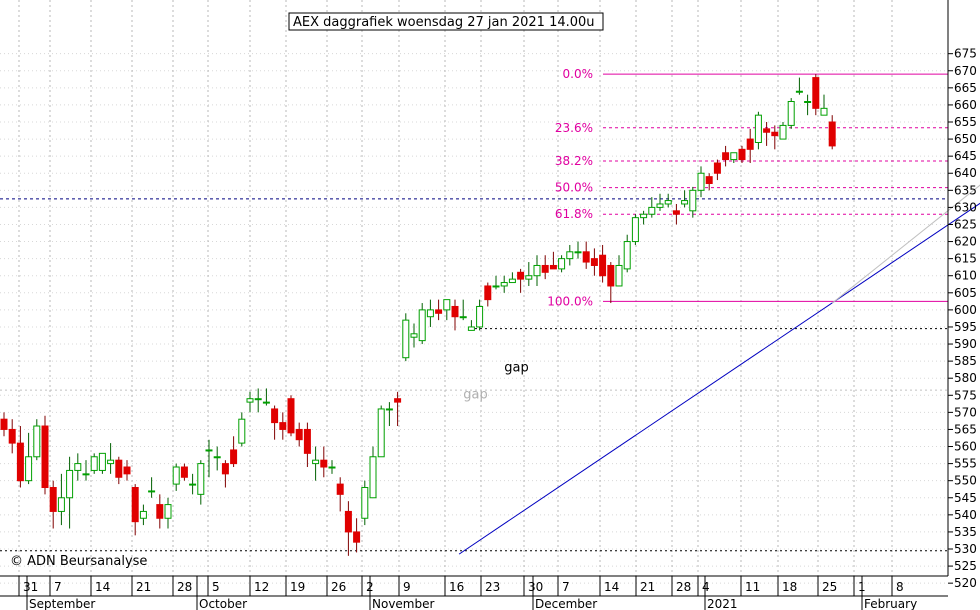  Describe the element at coordinates (965, 378) in the screenshot. I see `y-tick-label: 580` at that location.